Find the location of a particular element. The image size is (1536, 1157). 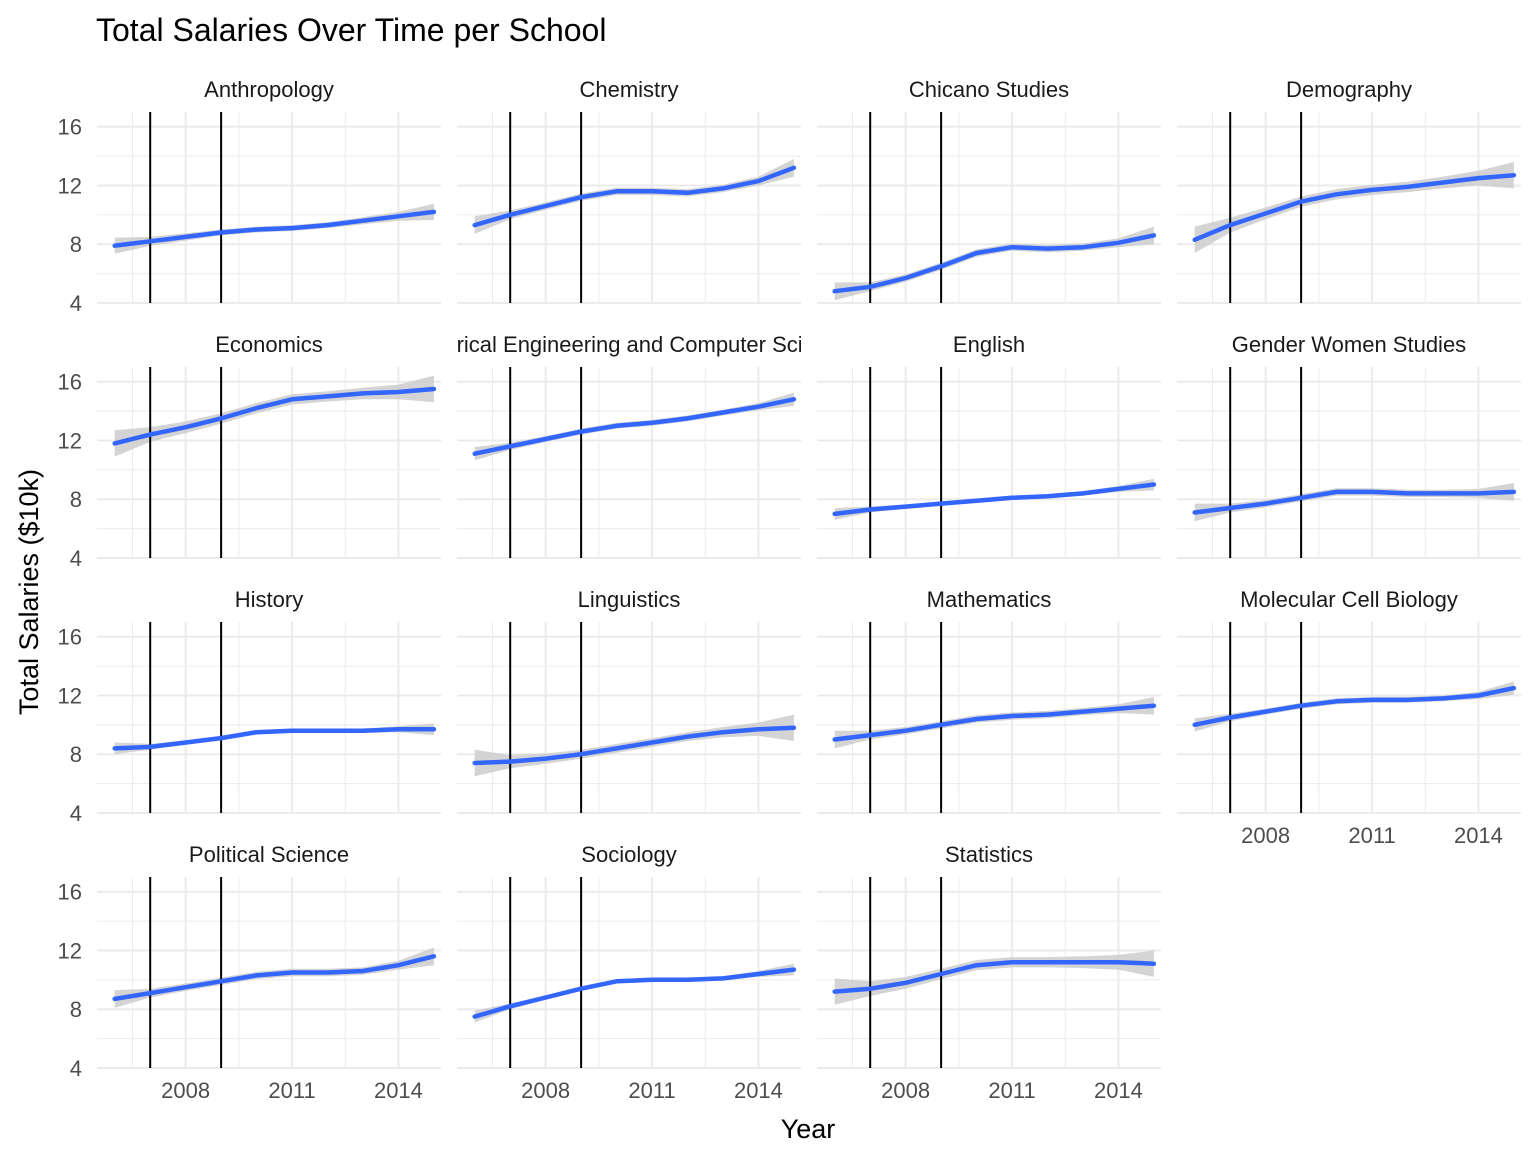

chart-title: Total Salaries Over Time per School is located at coordinates (351, 30).